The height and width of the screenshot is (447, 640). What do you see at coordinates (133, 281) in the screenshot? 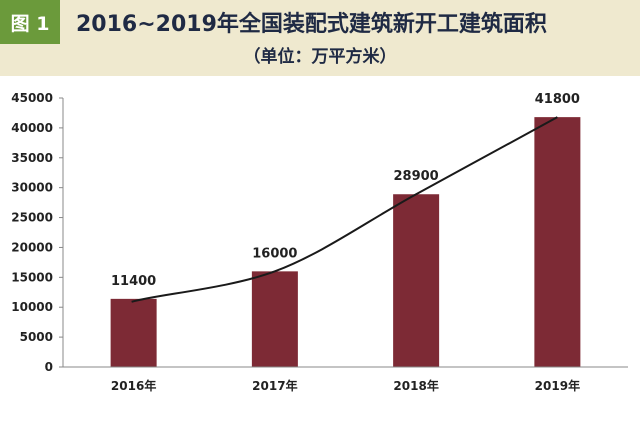
I see `data-label: 11400` at bounding box center [133, 281].